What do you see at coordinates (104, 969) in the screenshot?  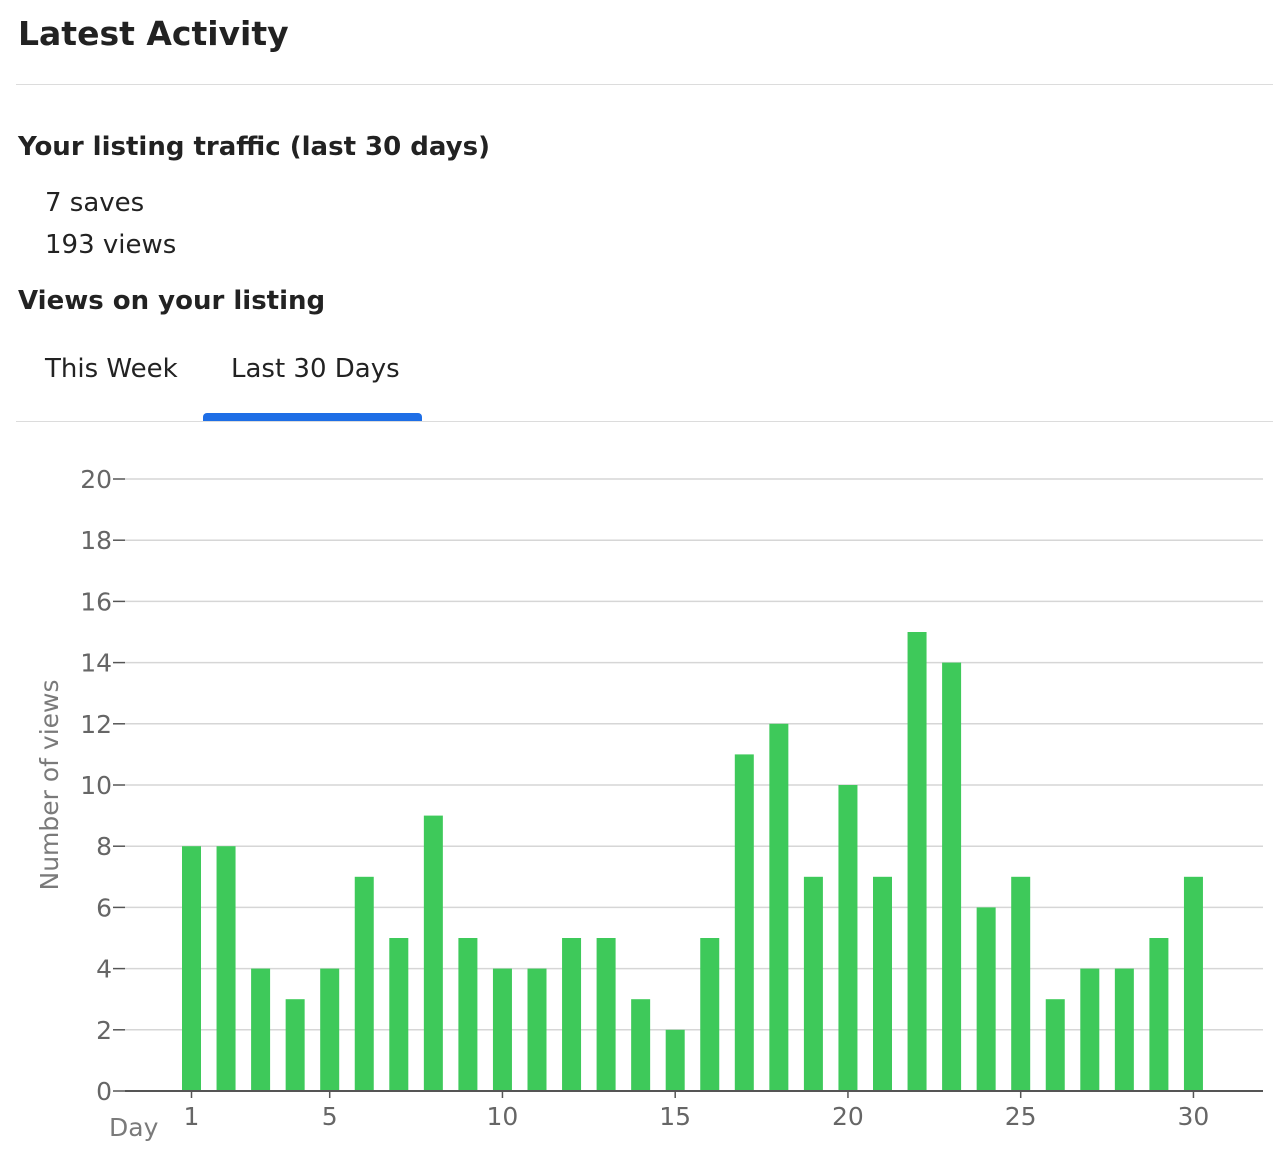 I see `y-tick-label: 4` at bounding box center [104, 969].